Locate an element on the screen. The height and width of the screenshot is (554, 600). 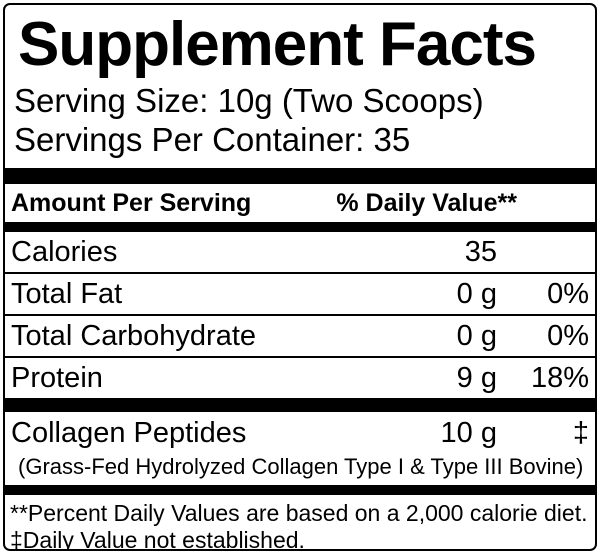
divider-thick-top is located at coordinates (300, 176).